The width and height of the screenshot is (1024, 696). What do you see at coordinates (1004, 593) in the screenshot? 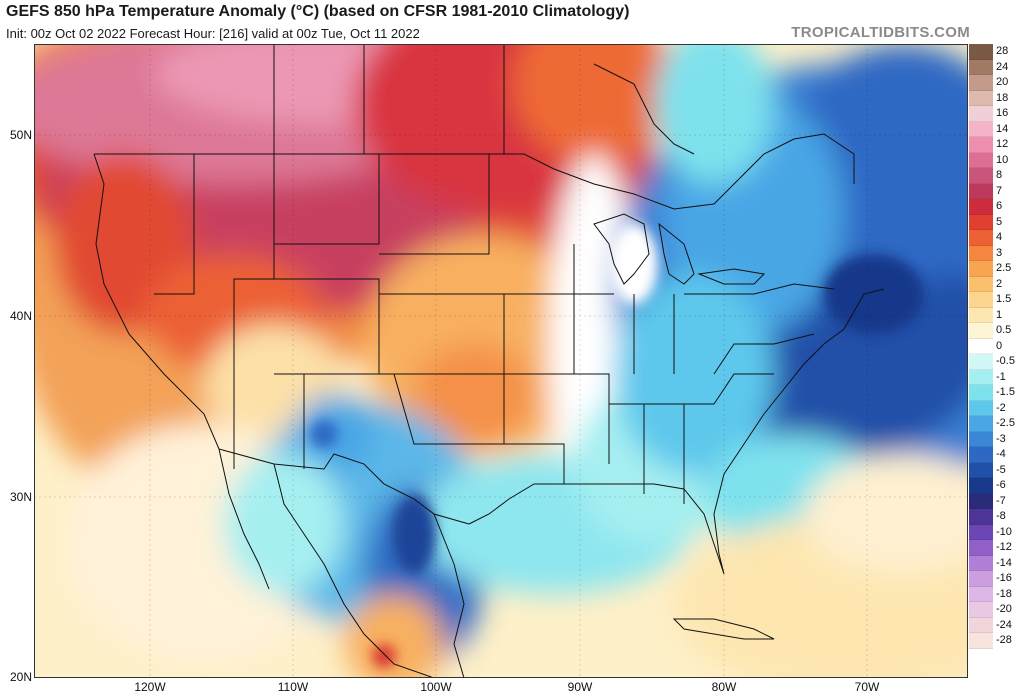
I see `colorbar-level-label: -18` at bounding box center [1004, 593].